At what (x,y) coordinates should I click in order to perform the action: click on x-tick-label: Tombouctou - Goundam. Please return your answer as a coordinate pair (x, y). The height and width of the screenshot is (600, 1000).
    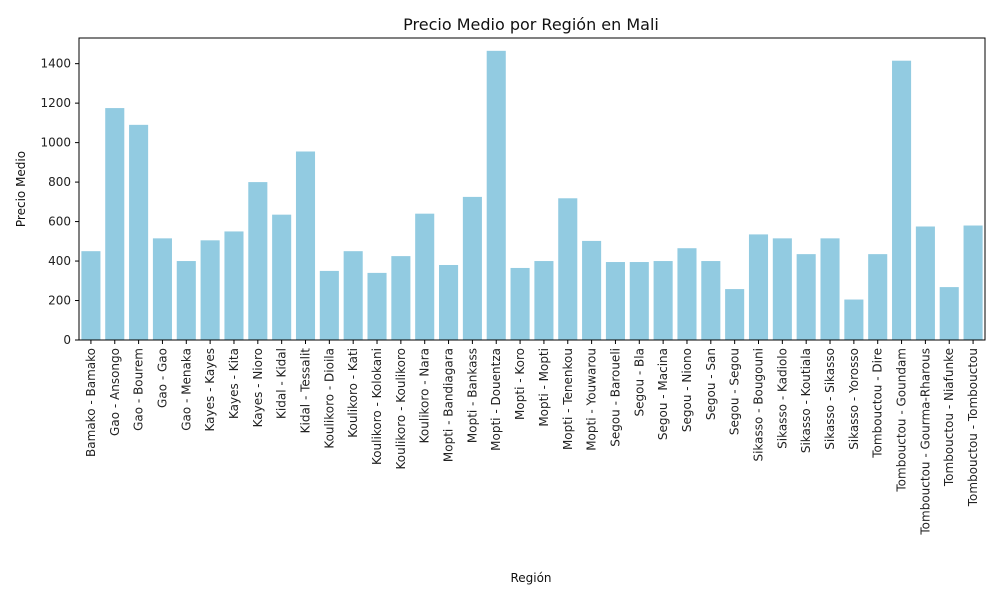
    Looking at the image, I should click on (902, 420).